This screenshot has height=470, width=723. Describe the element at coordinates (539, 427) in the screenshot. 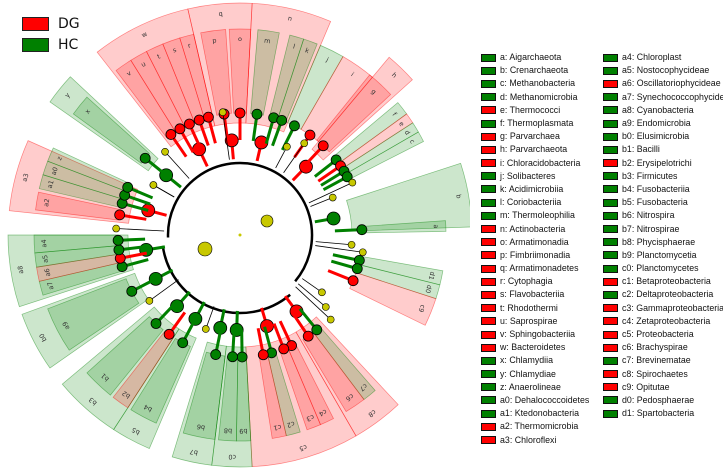

I see `legend-label: a2: Thermomicrobia` at that location.